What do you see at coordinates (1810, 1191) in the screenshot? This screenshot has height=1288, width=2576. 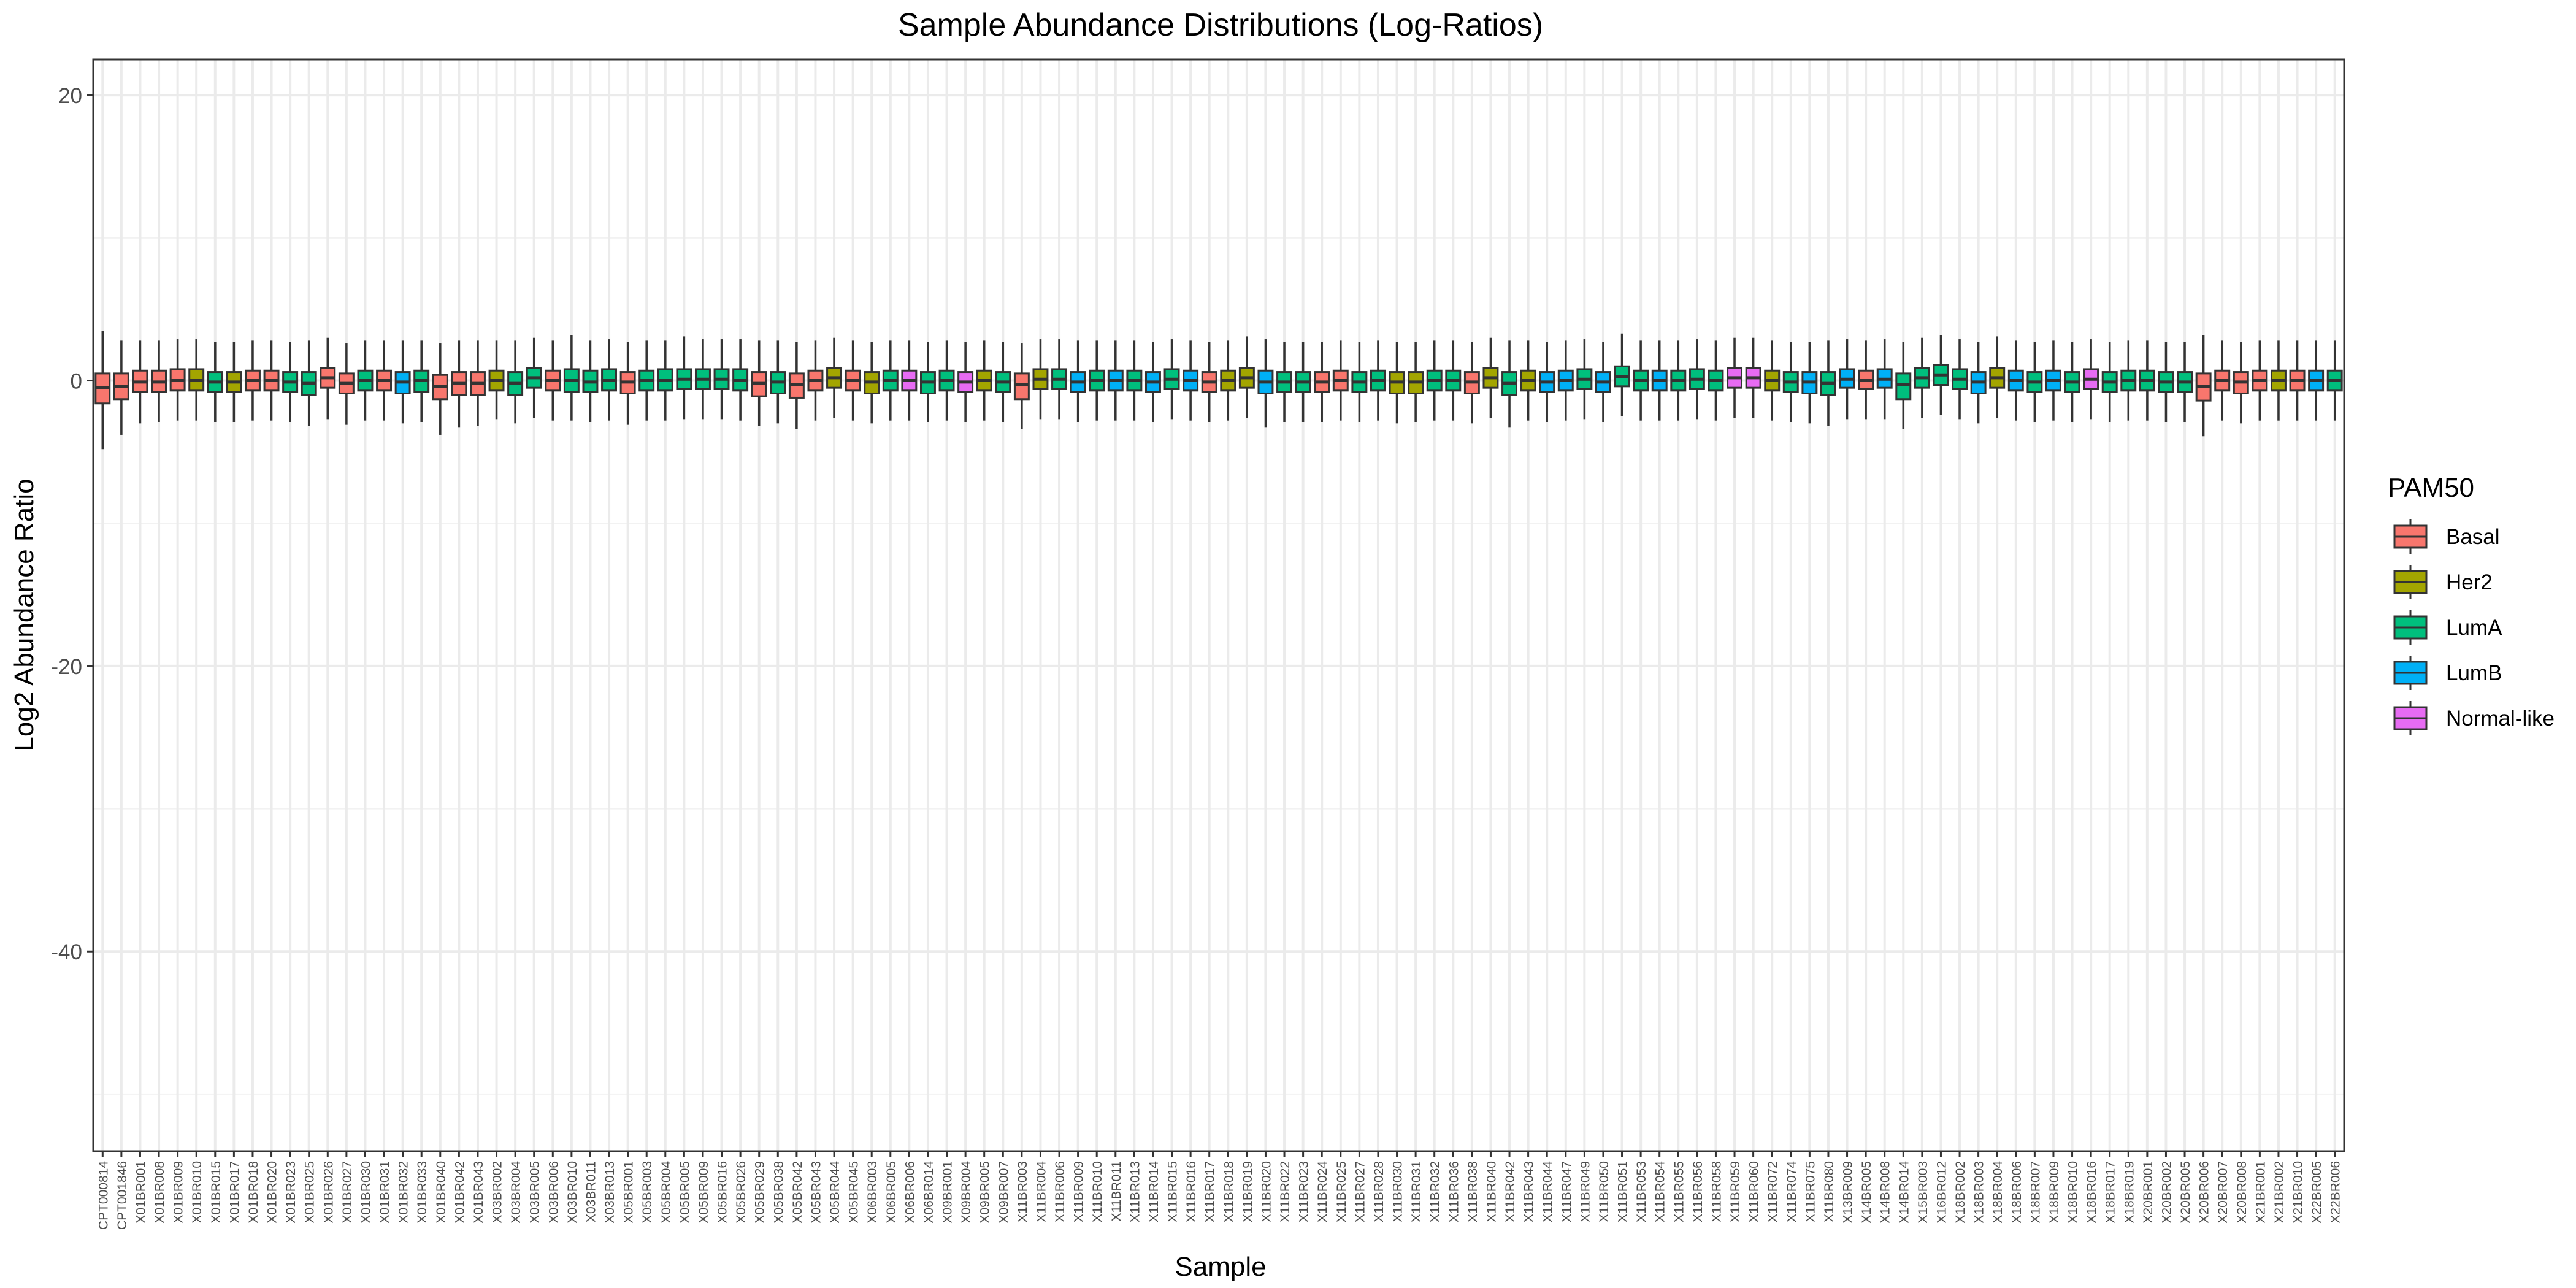 I see `x-tick-label: X11BR075` at bounding box center [1810, 1191].